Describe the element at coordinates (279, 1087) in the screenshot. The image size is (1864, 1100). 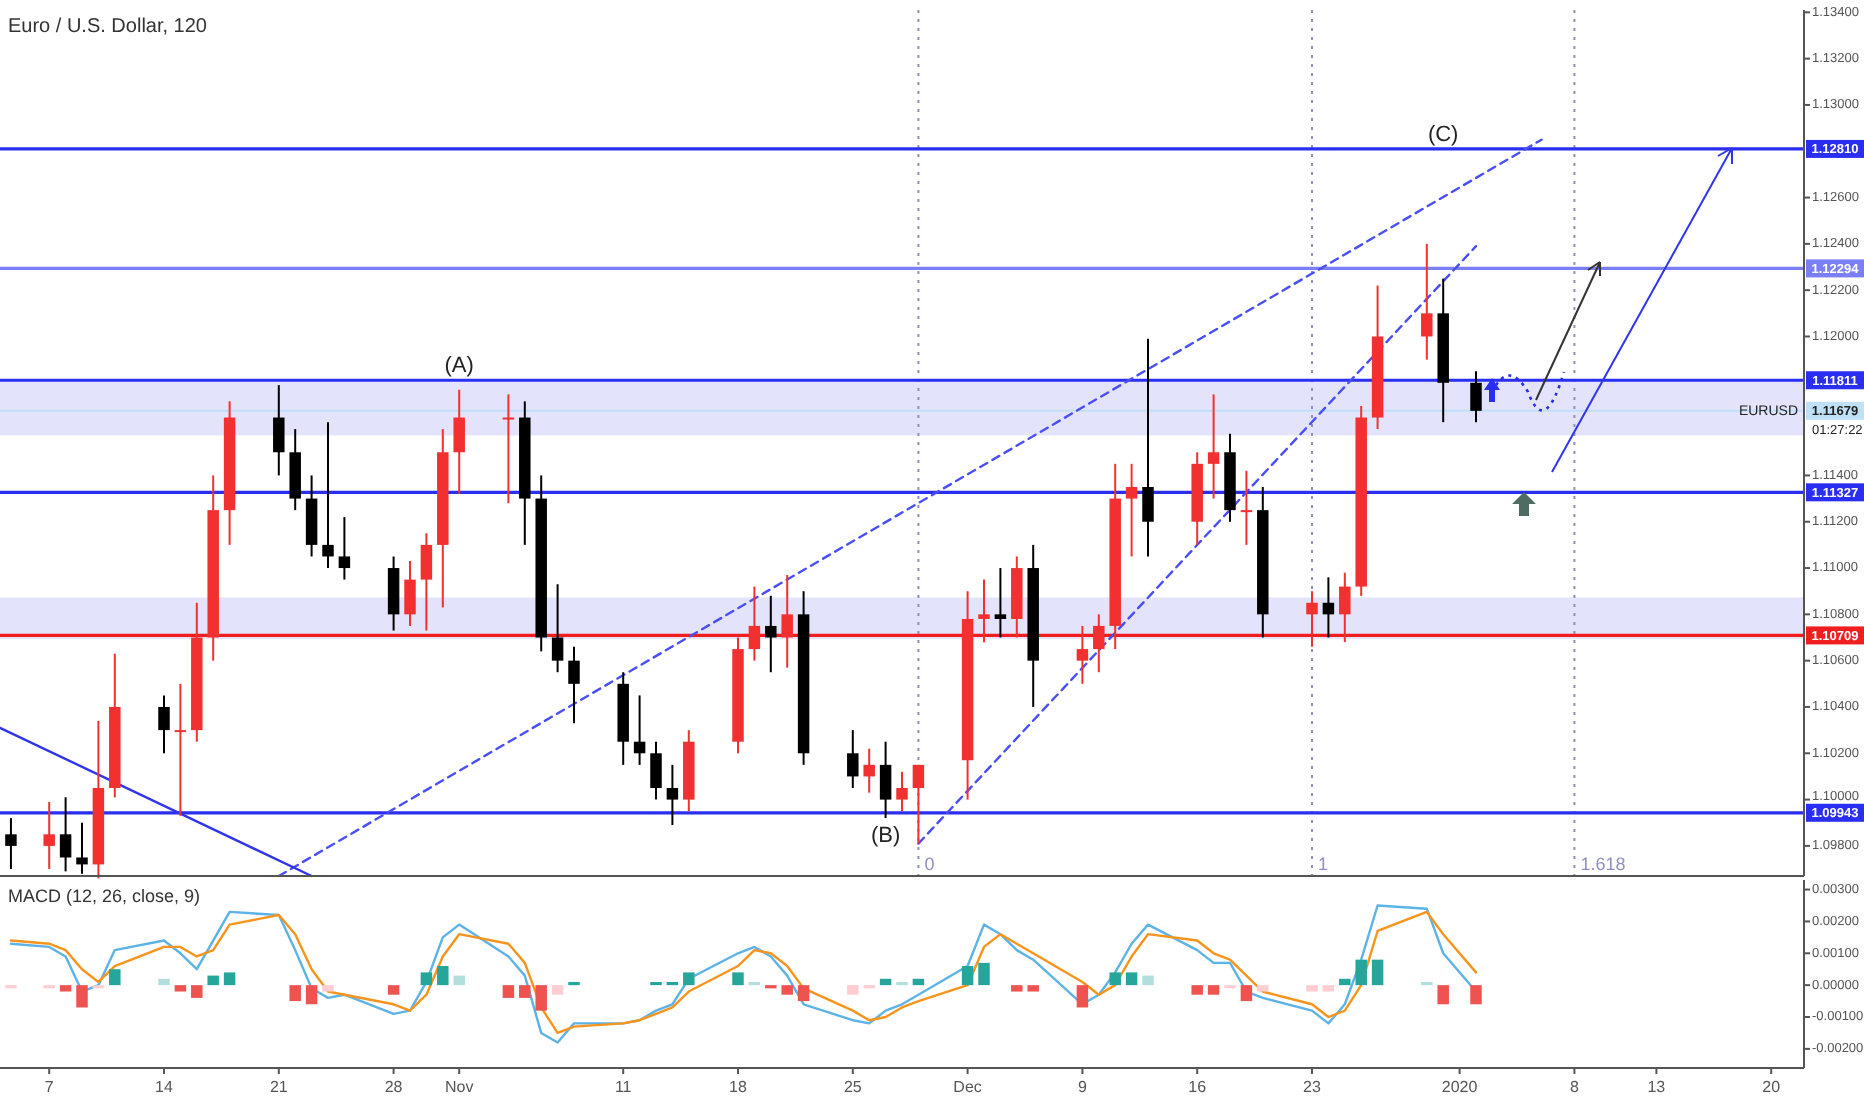
I see `x-tick-label: 21` at that location.